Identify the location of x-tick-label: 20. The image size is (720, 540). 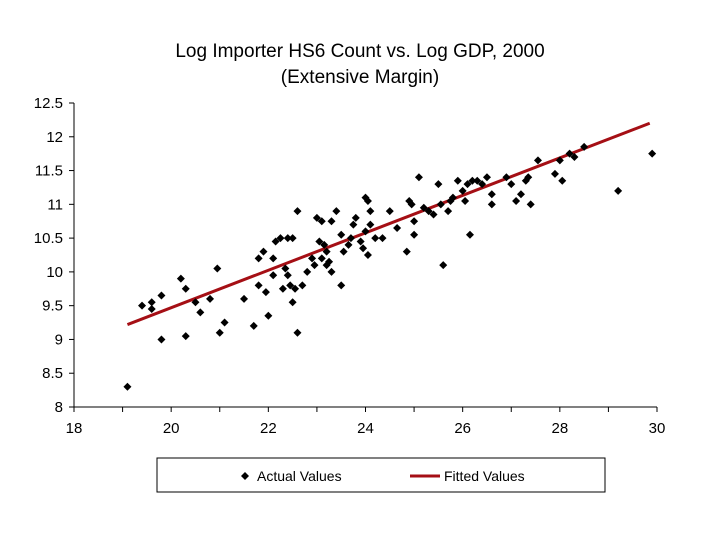
(171, 428).